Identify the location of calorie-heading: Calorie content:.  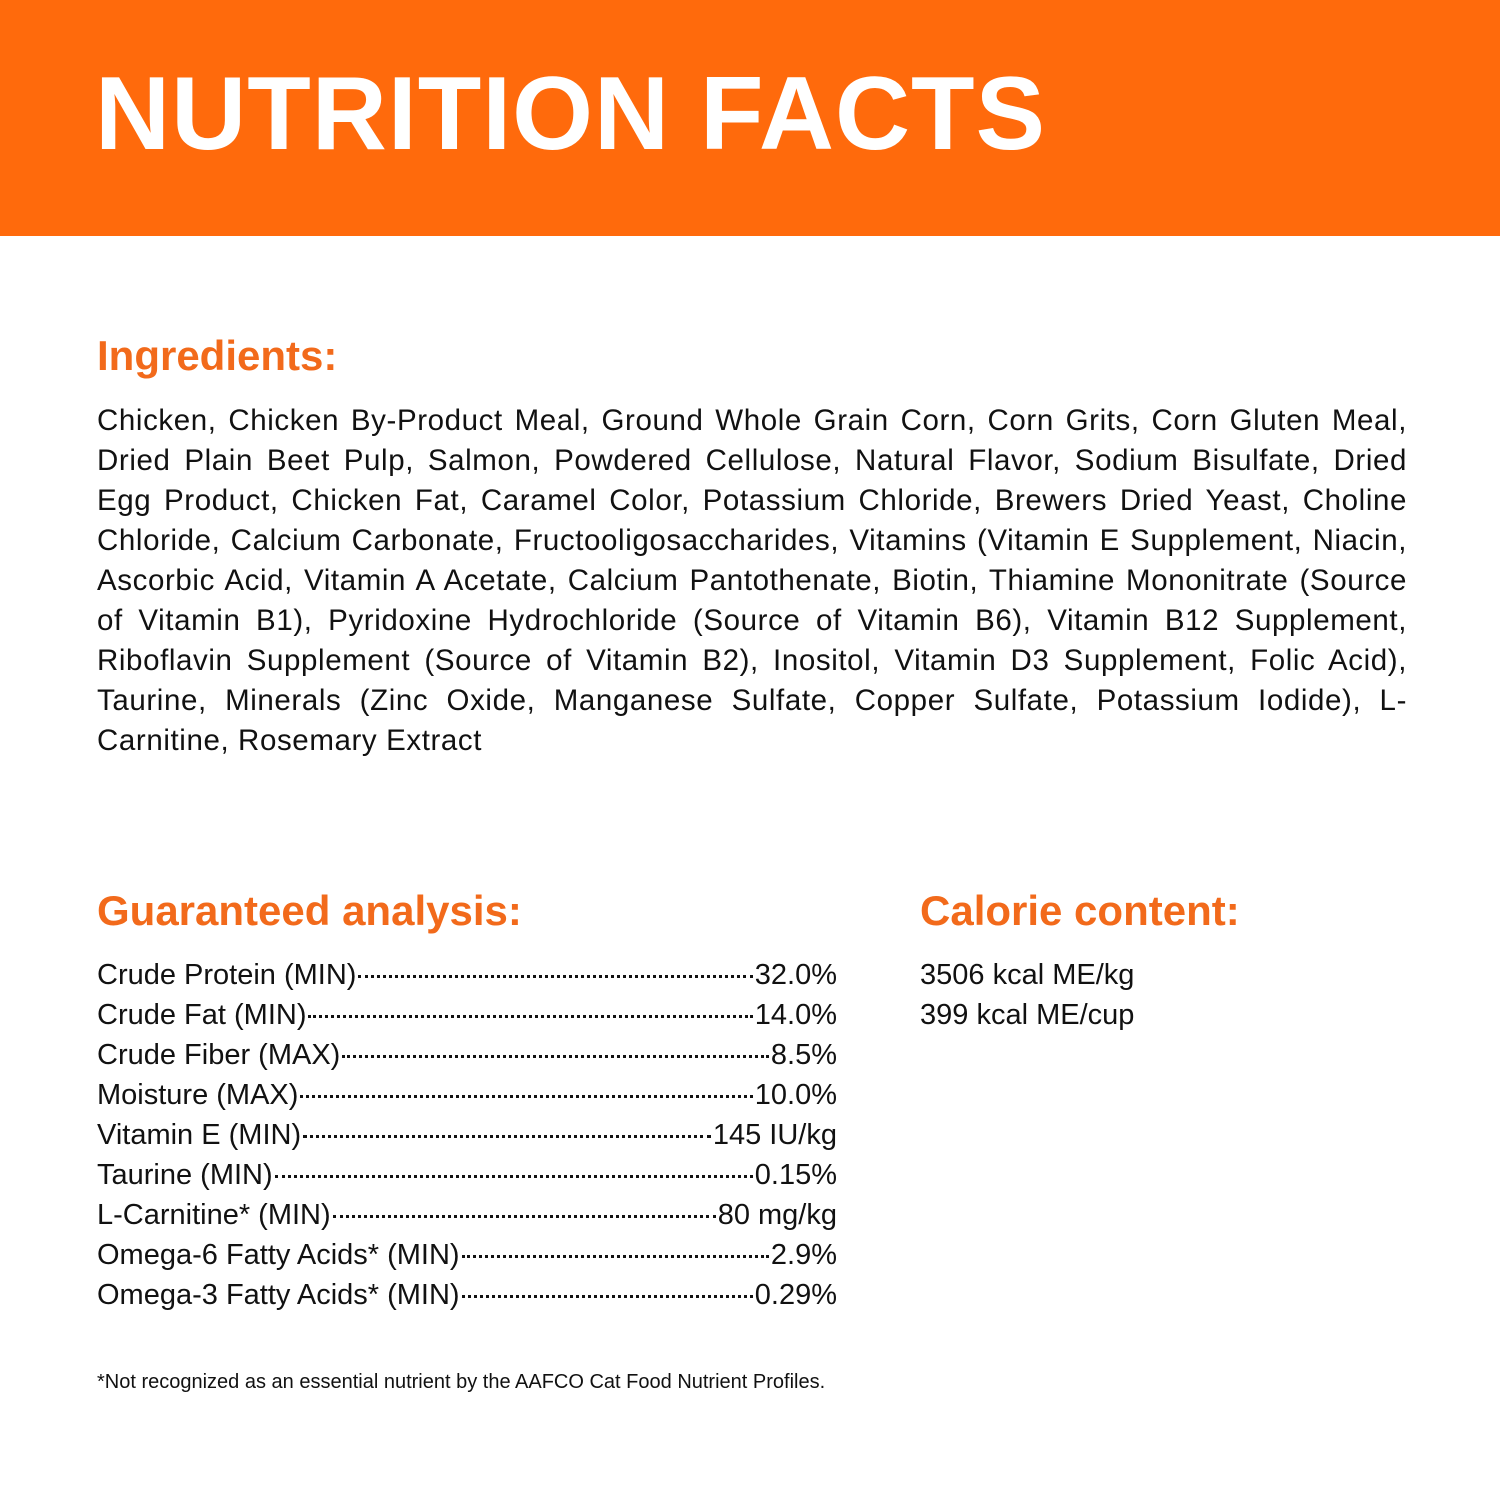
(1080, 910).